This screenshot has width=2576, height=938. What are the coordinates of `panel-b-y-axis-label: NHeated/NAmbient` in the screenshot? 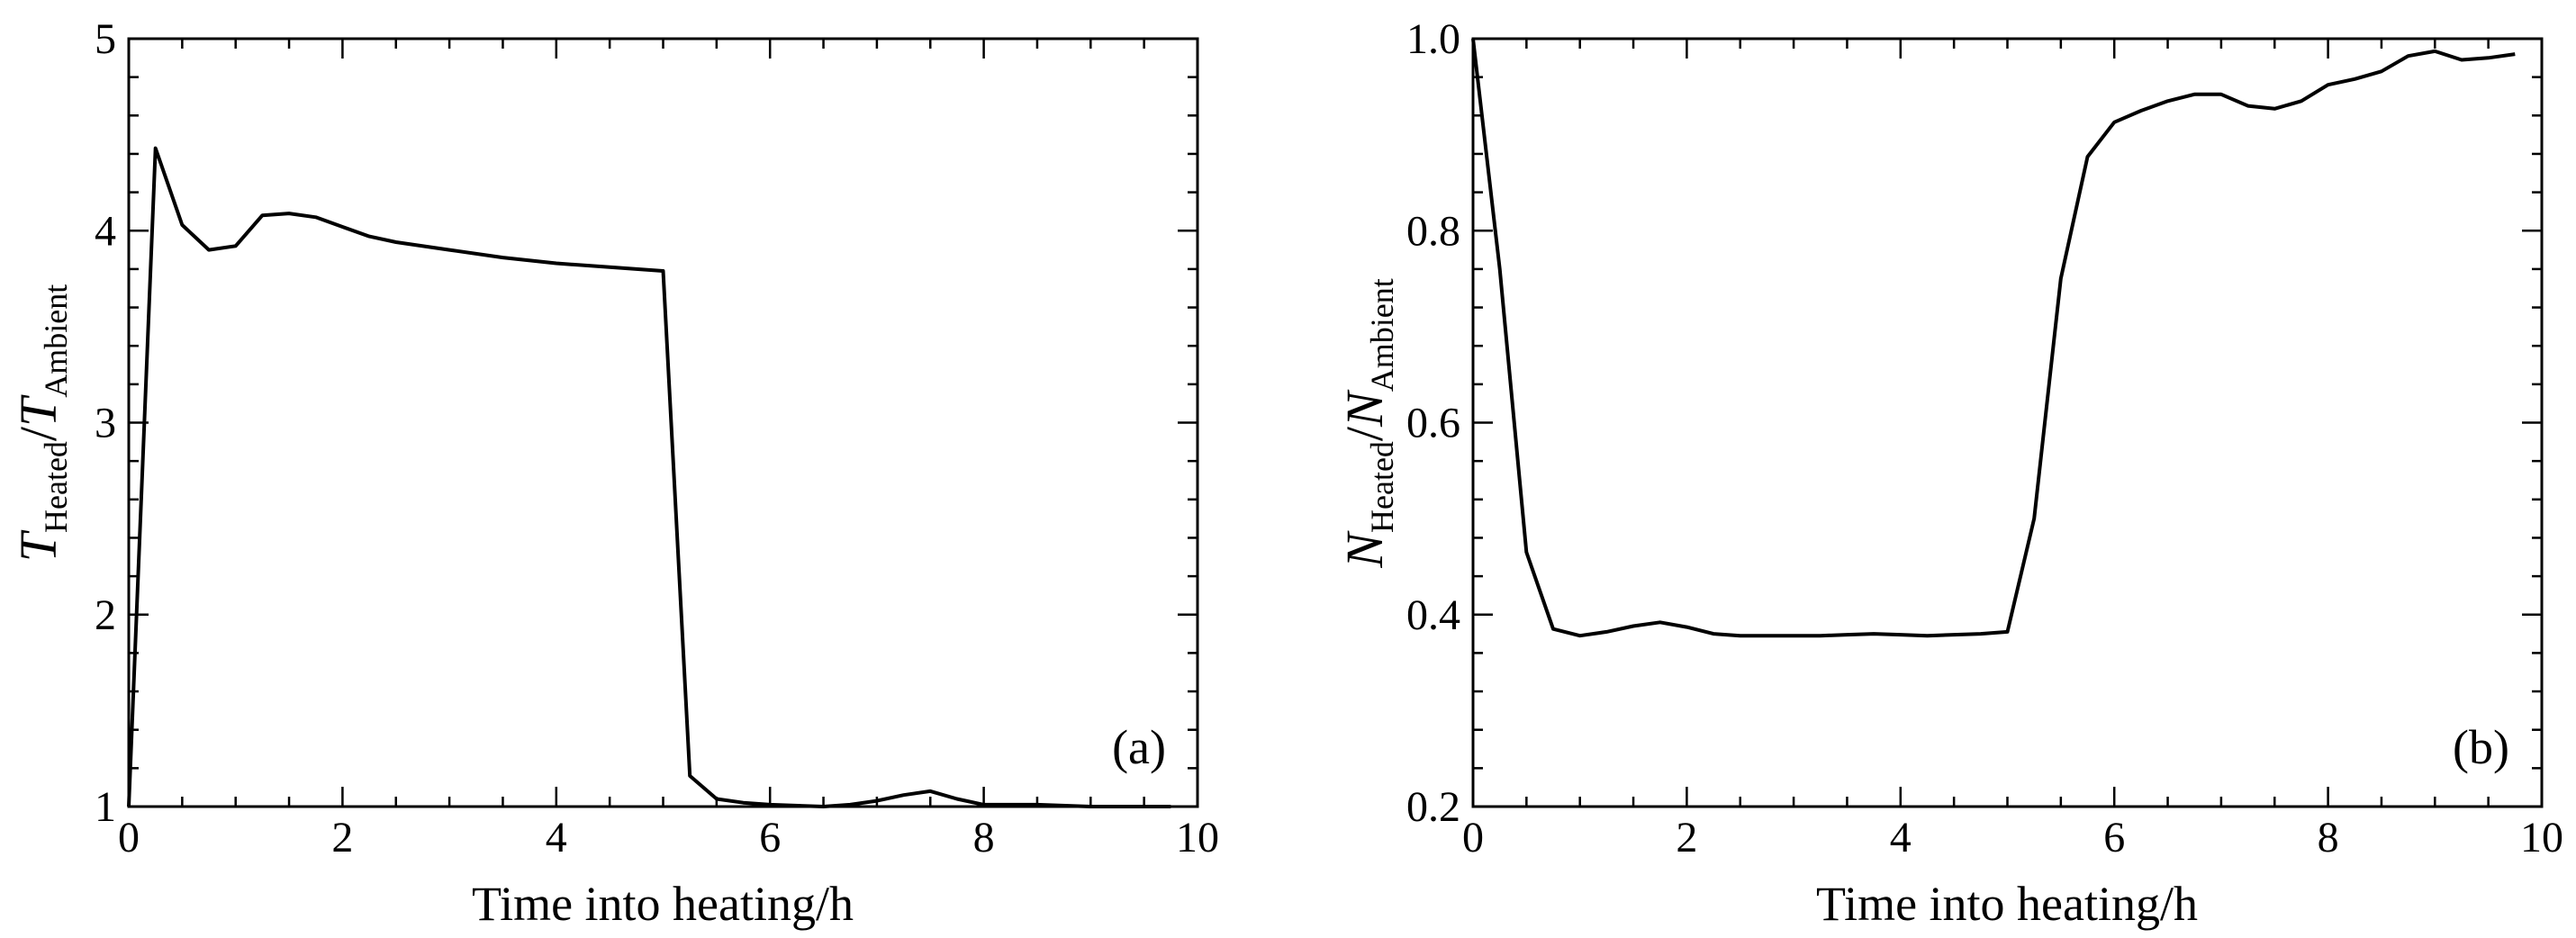 It's located at (1367, 423).